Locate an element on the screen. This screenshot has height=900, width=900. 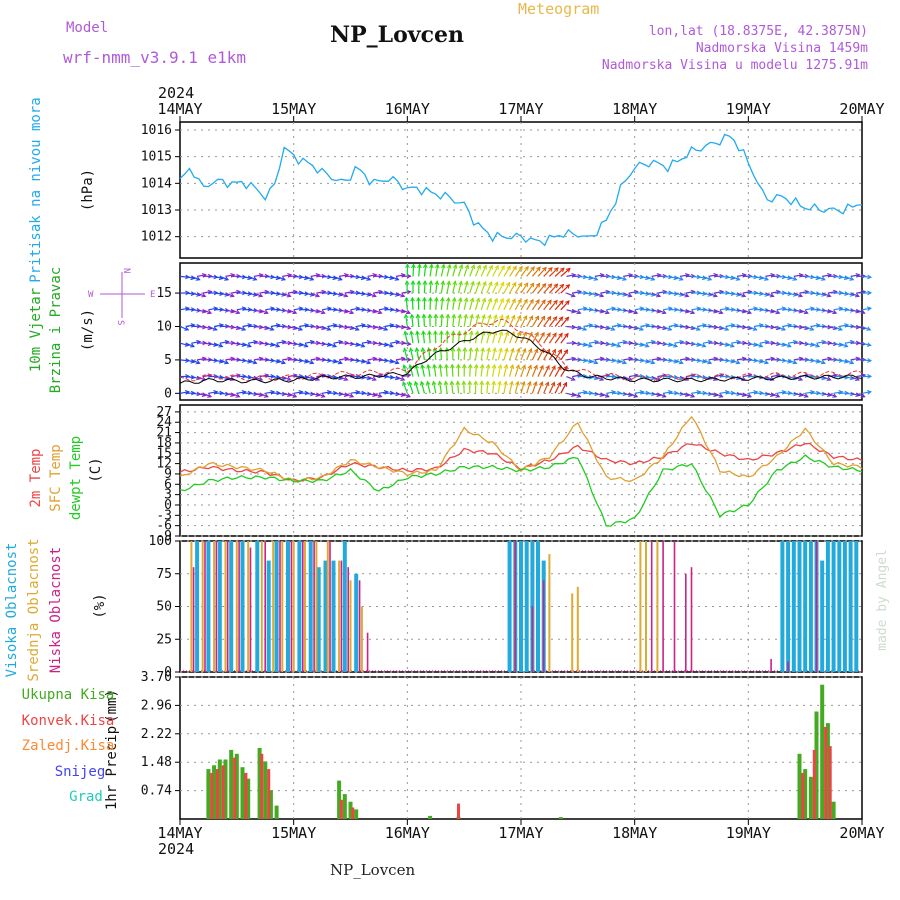
signature: made by Angel is located at coordinates (882, 600).